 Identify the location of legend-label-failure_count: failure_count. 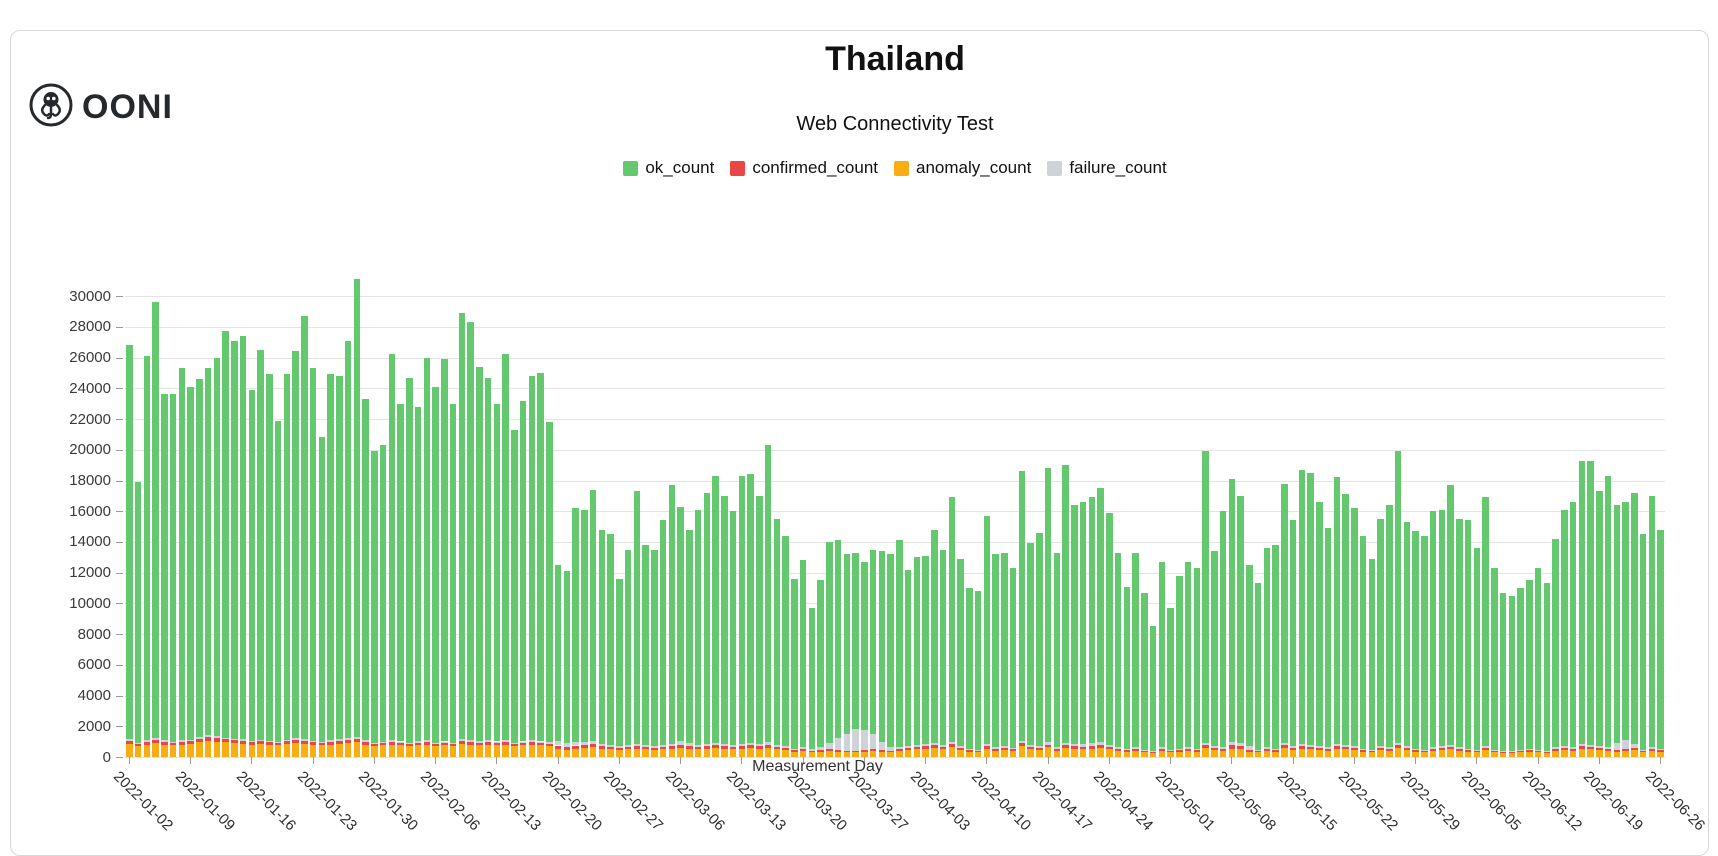
(1118, 167).